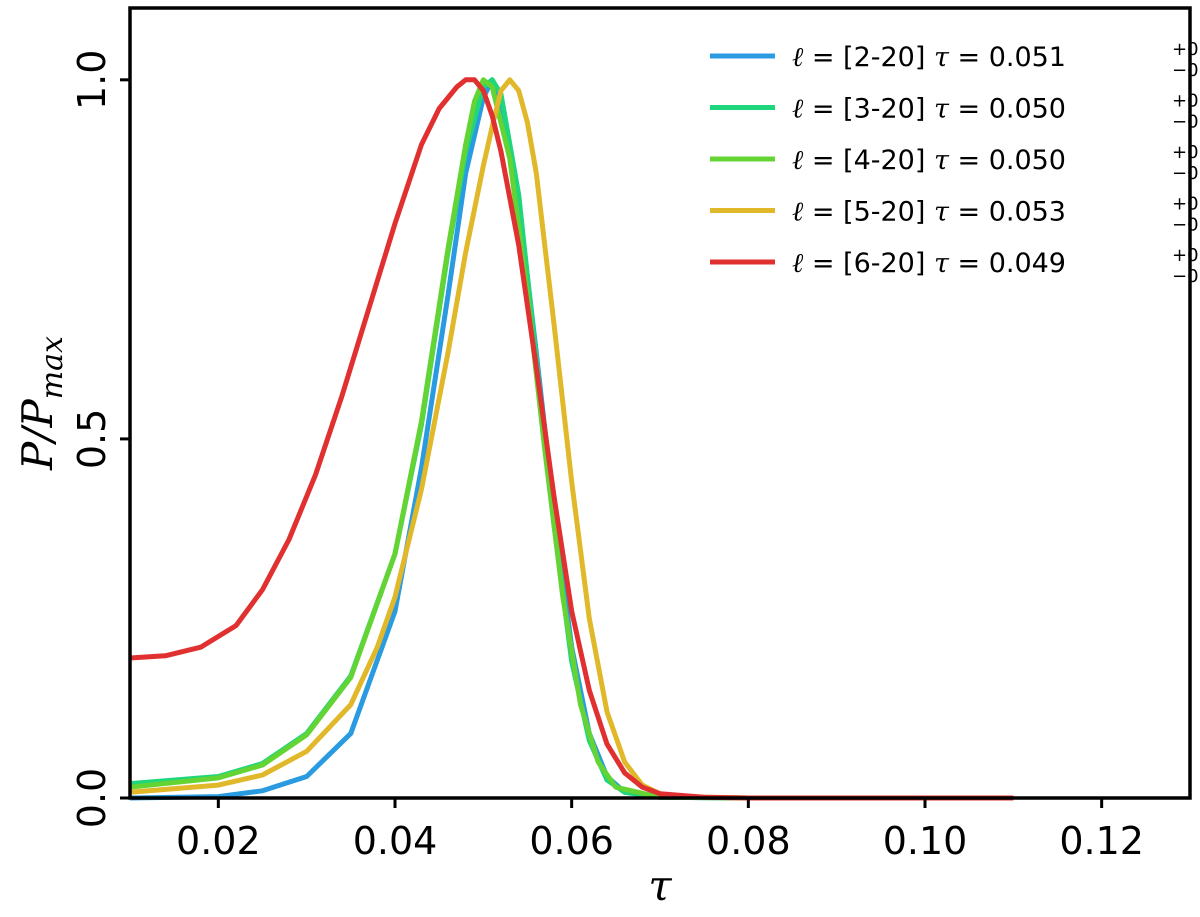 This screenshot has width=1200, height=917. I want to click on y-axis-label-base: P/P, so click(37, 435).